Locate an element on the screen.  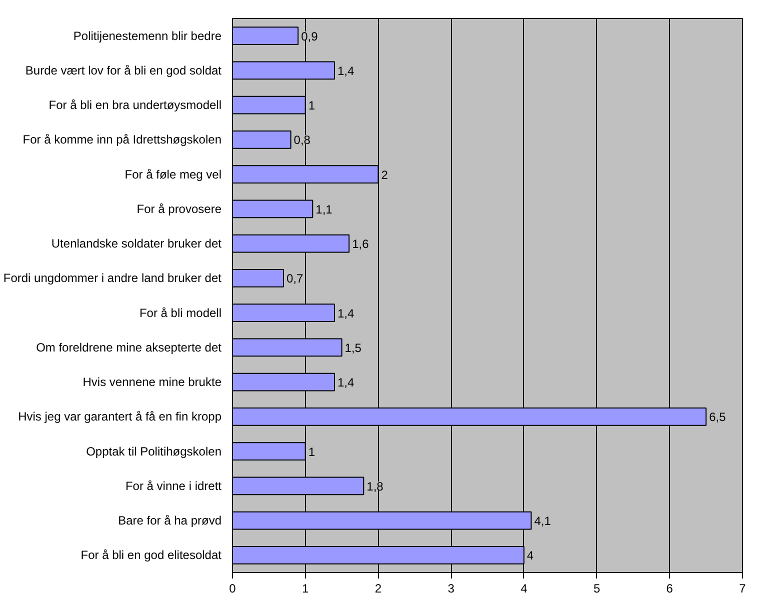
x-tick-label: 0 is located at coordinates (232, 589).